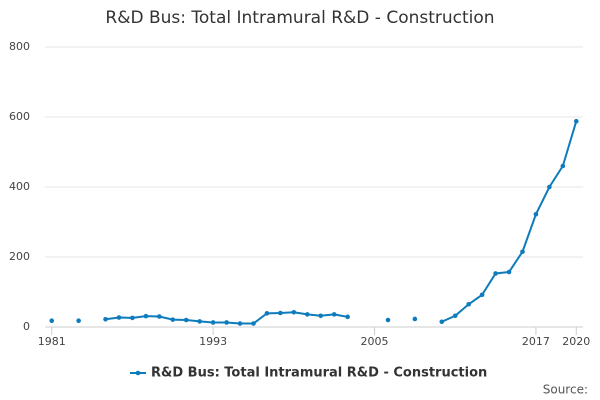 The image size is (600, 400). Describe the element at coordinates (19, 46) in the screenshot. I see `y-tick-label: 800` at that location.